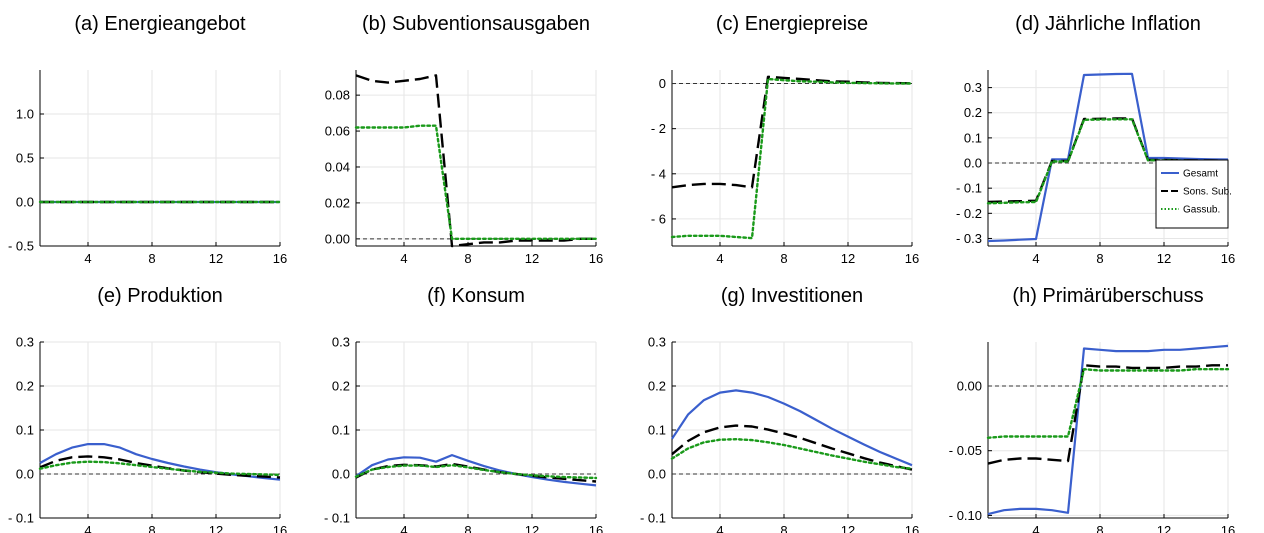  I want to click on y-tick-label: 0, so click(662, 83).